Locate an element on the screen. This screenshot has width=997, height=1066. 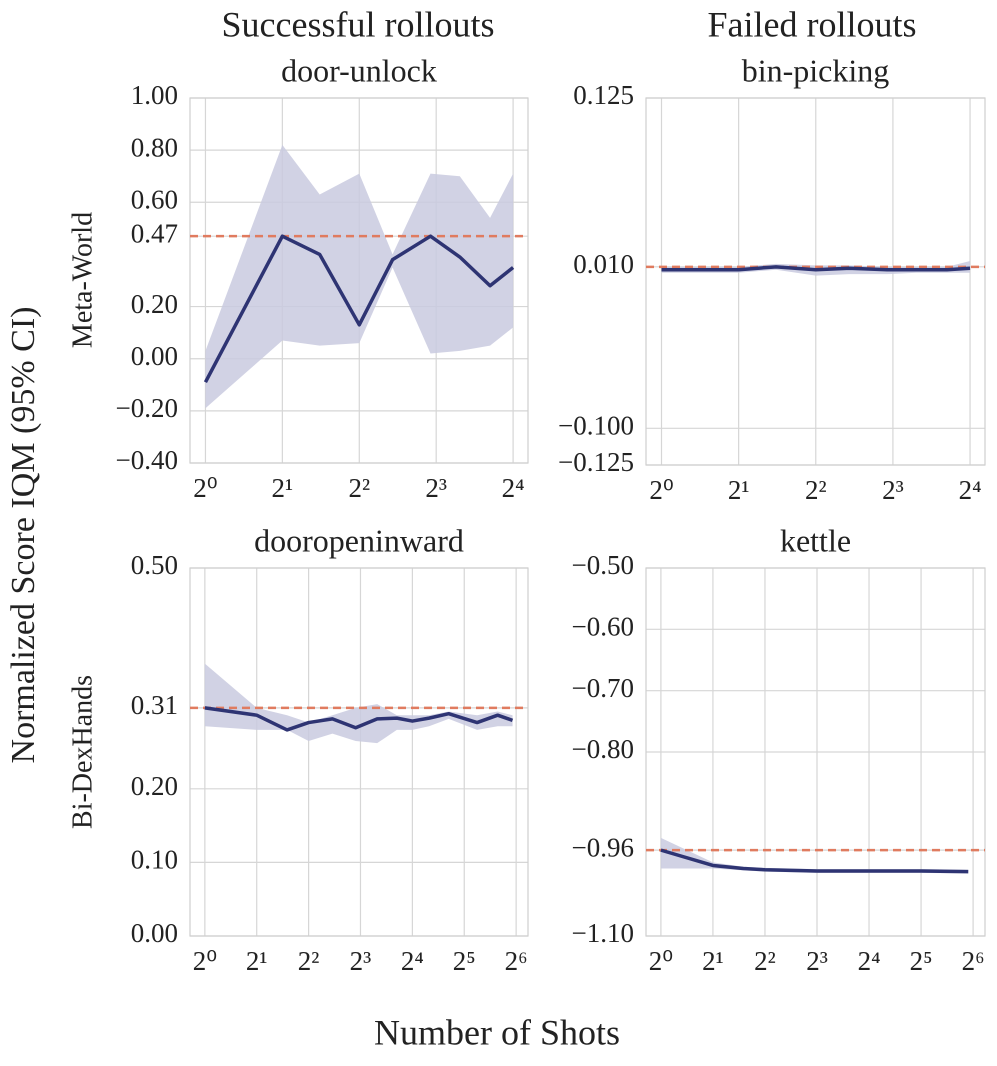
y-tick-label: 0.50 is located at coordinates (154, 565).